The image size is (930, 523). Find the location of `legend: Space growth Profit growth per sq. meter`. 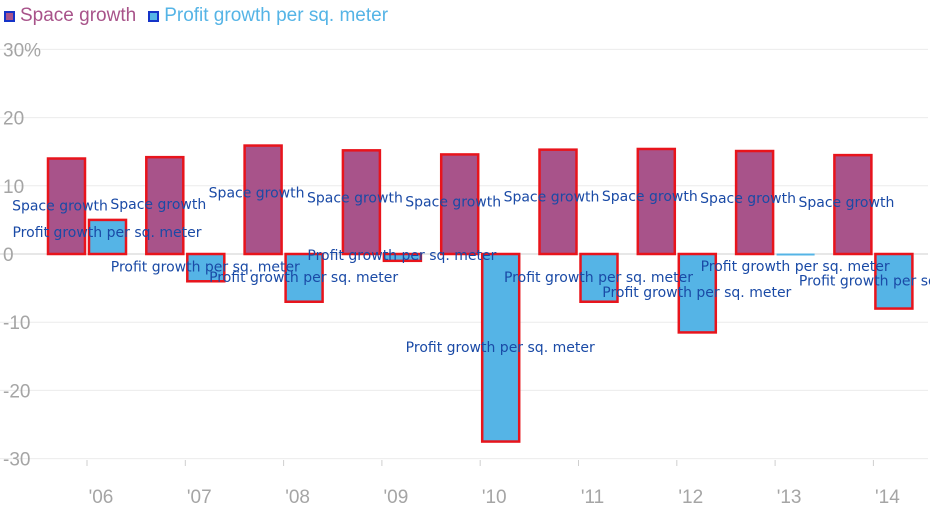

legend: Space growth Profit growth per sq. meter is located at coordinates (202, 16).